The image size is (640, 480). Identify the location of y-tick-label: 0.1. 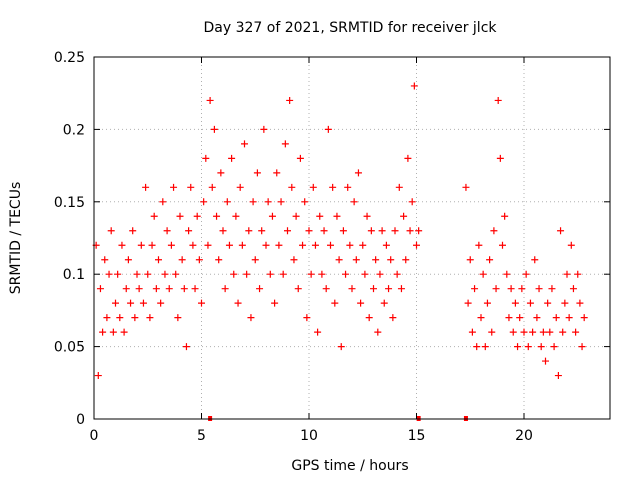
(74, 275).